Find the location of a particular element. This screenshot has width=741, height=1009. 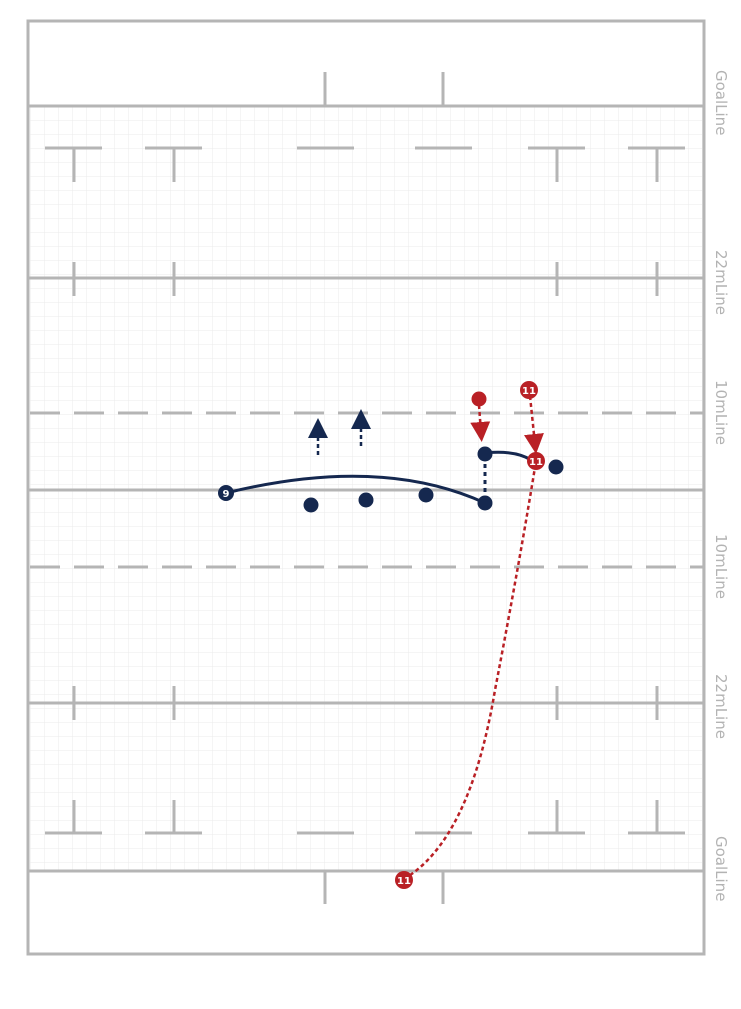

blue-player-9: 9 is located at coordinates (226, 493).